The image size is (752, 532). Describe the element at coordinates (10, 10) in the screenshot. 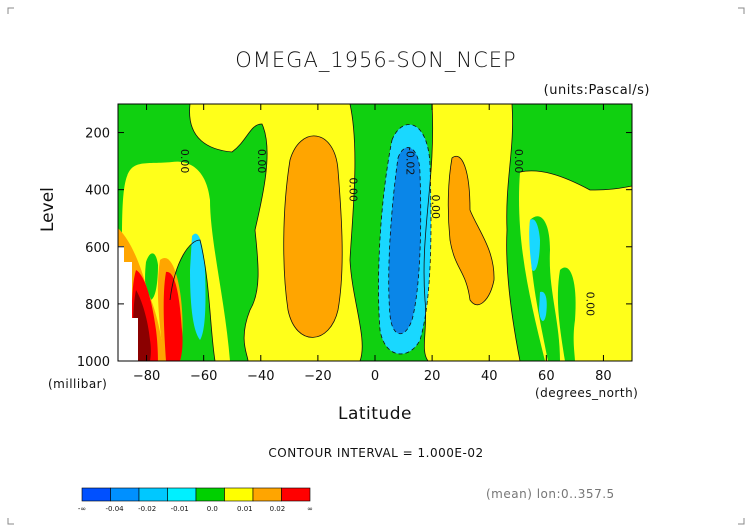

I see `corner-mark-top-left` at that location.